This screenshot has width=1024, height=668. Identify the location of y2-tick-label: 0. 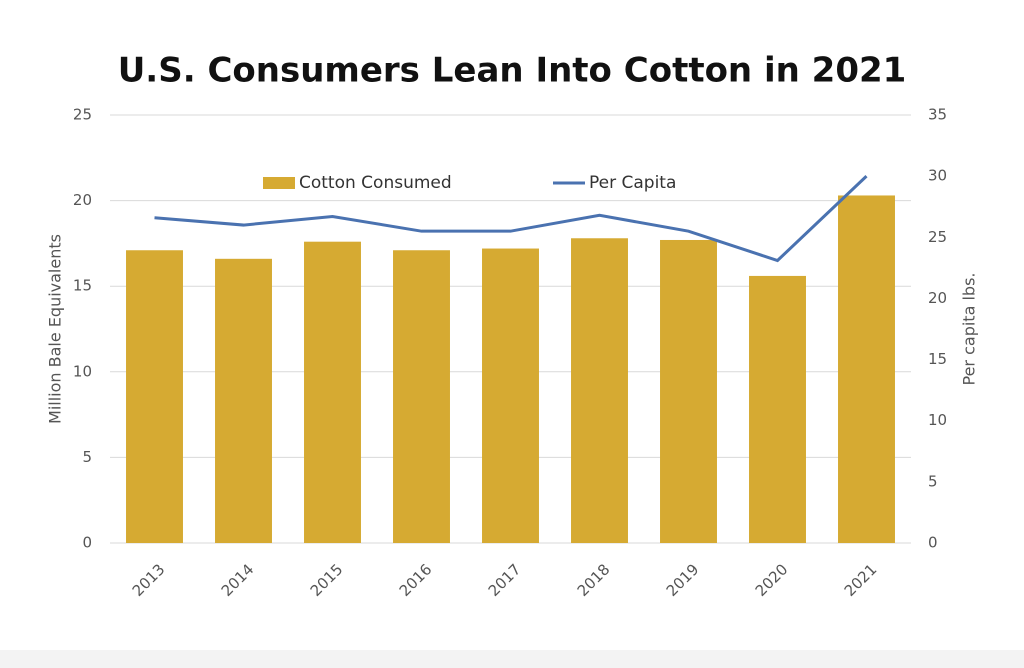
(933, 543).